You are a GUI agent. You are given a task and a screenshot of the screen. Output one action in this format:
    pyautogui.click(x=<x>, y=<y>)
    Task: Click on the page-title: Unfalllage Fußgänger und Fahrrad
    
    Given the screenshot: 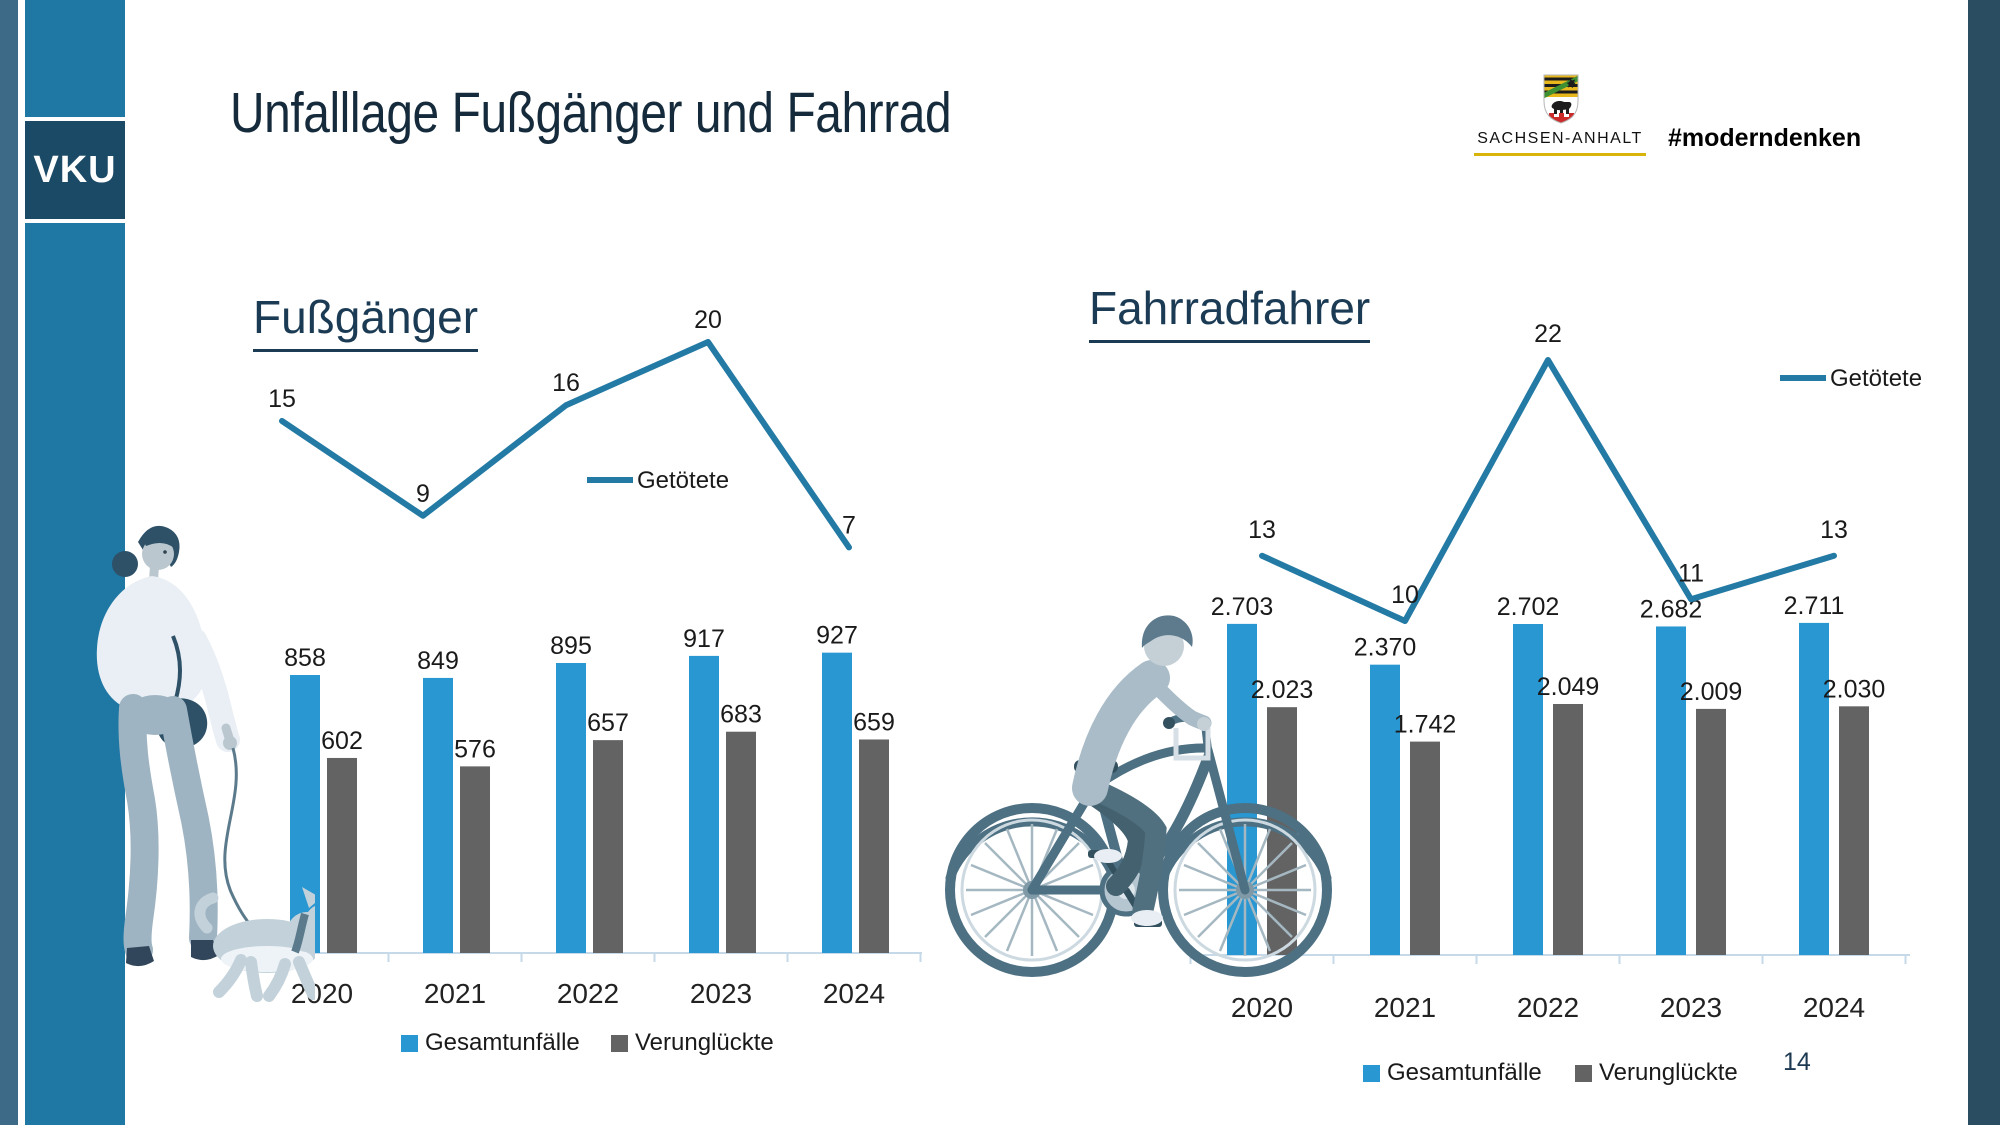 What is the action you would take?
    pyautogui.click(x=591, y=113)
    